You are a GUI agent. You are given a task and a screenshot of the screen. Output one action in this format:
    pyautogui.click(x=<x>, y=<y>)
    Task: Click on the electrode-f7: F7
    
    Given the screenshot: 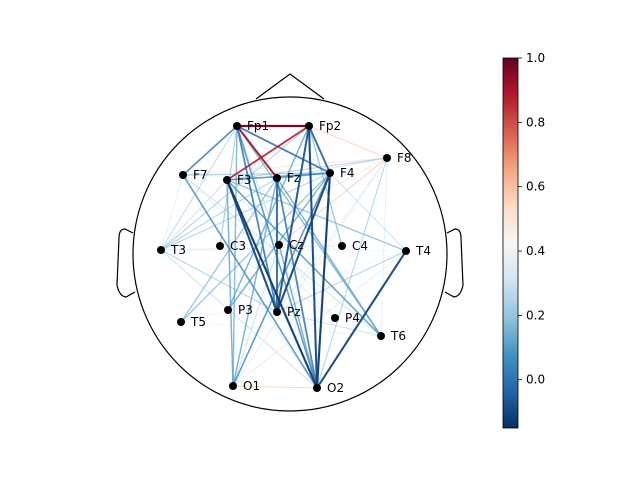 What is the action you would take?
    pyautogui.click(x=193, y=175)
    